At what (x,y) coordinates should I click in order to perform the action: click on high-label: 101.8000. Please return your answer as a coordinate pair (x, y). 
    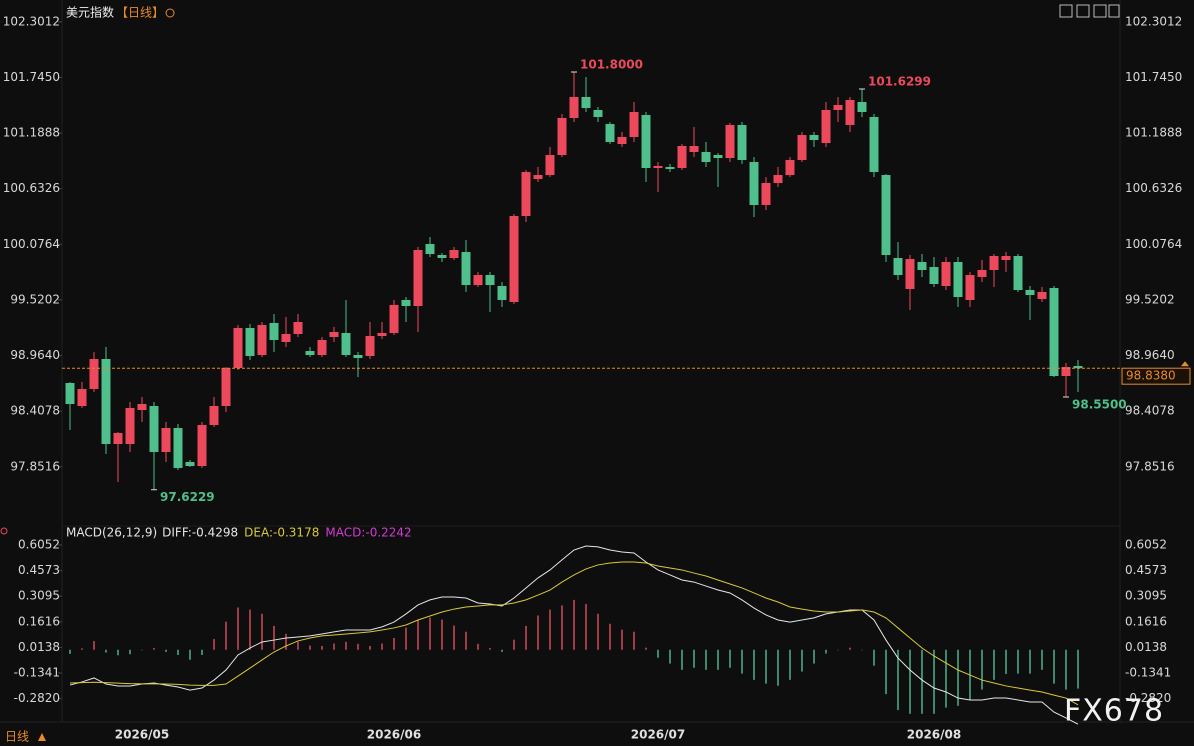
    Looking at the image, I should click on (611, 65).